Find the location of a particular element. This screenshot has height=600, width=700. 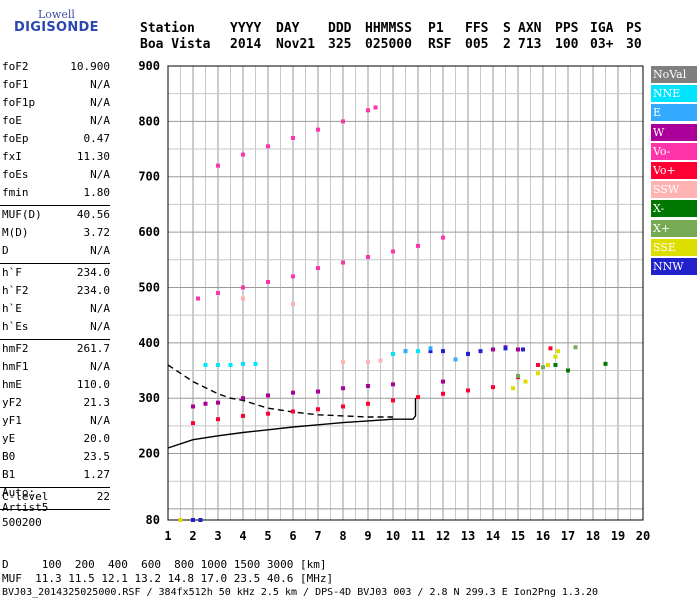

legend-item-NNW: NNW is located at coordinates (674, 266).